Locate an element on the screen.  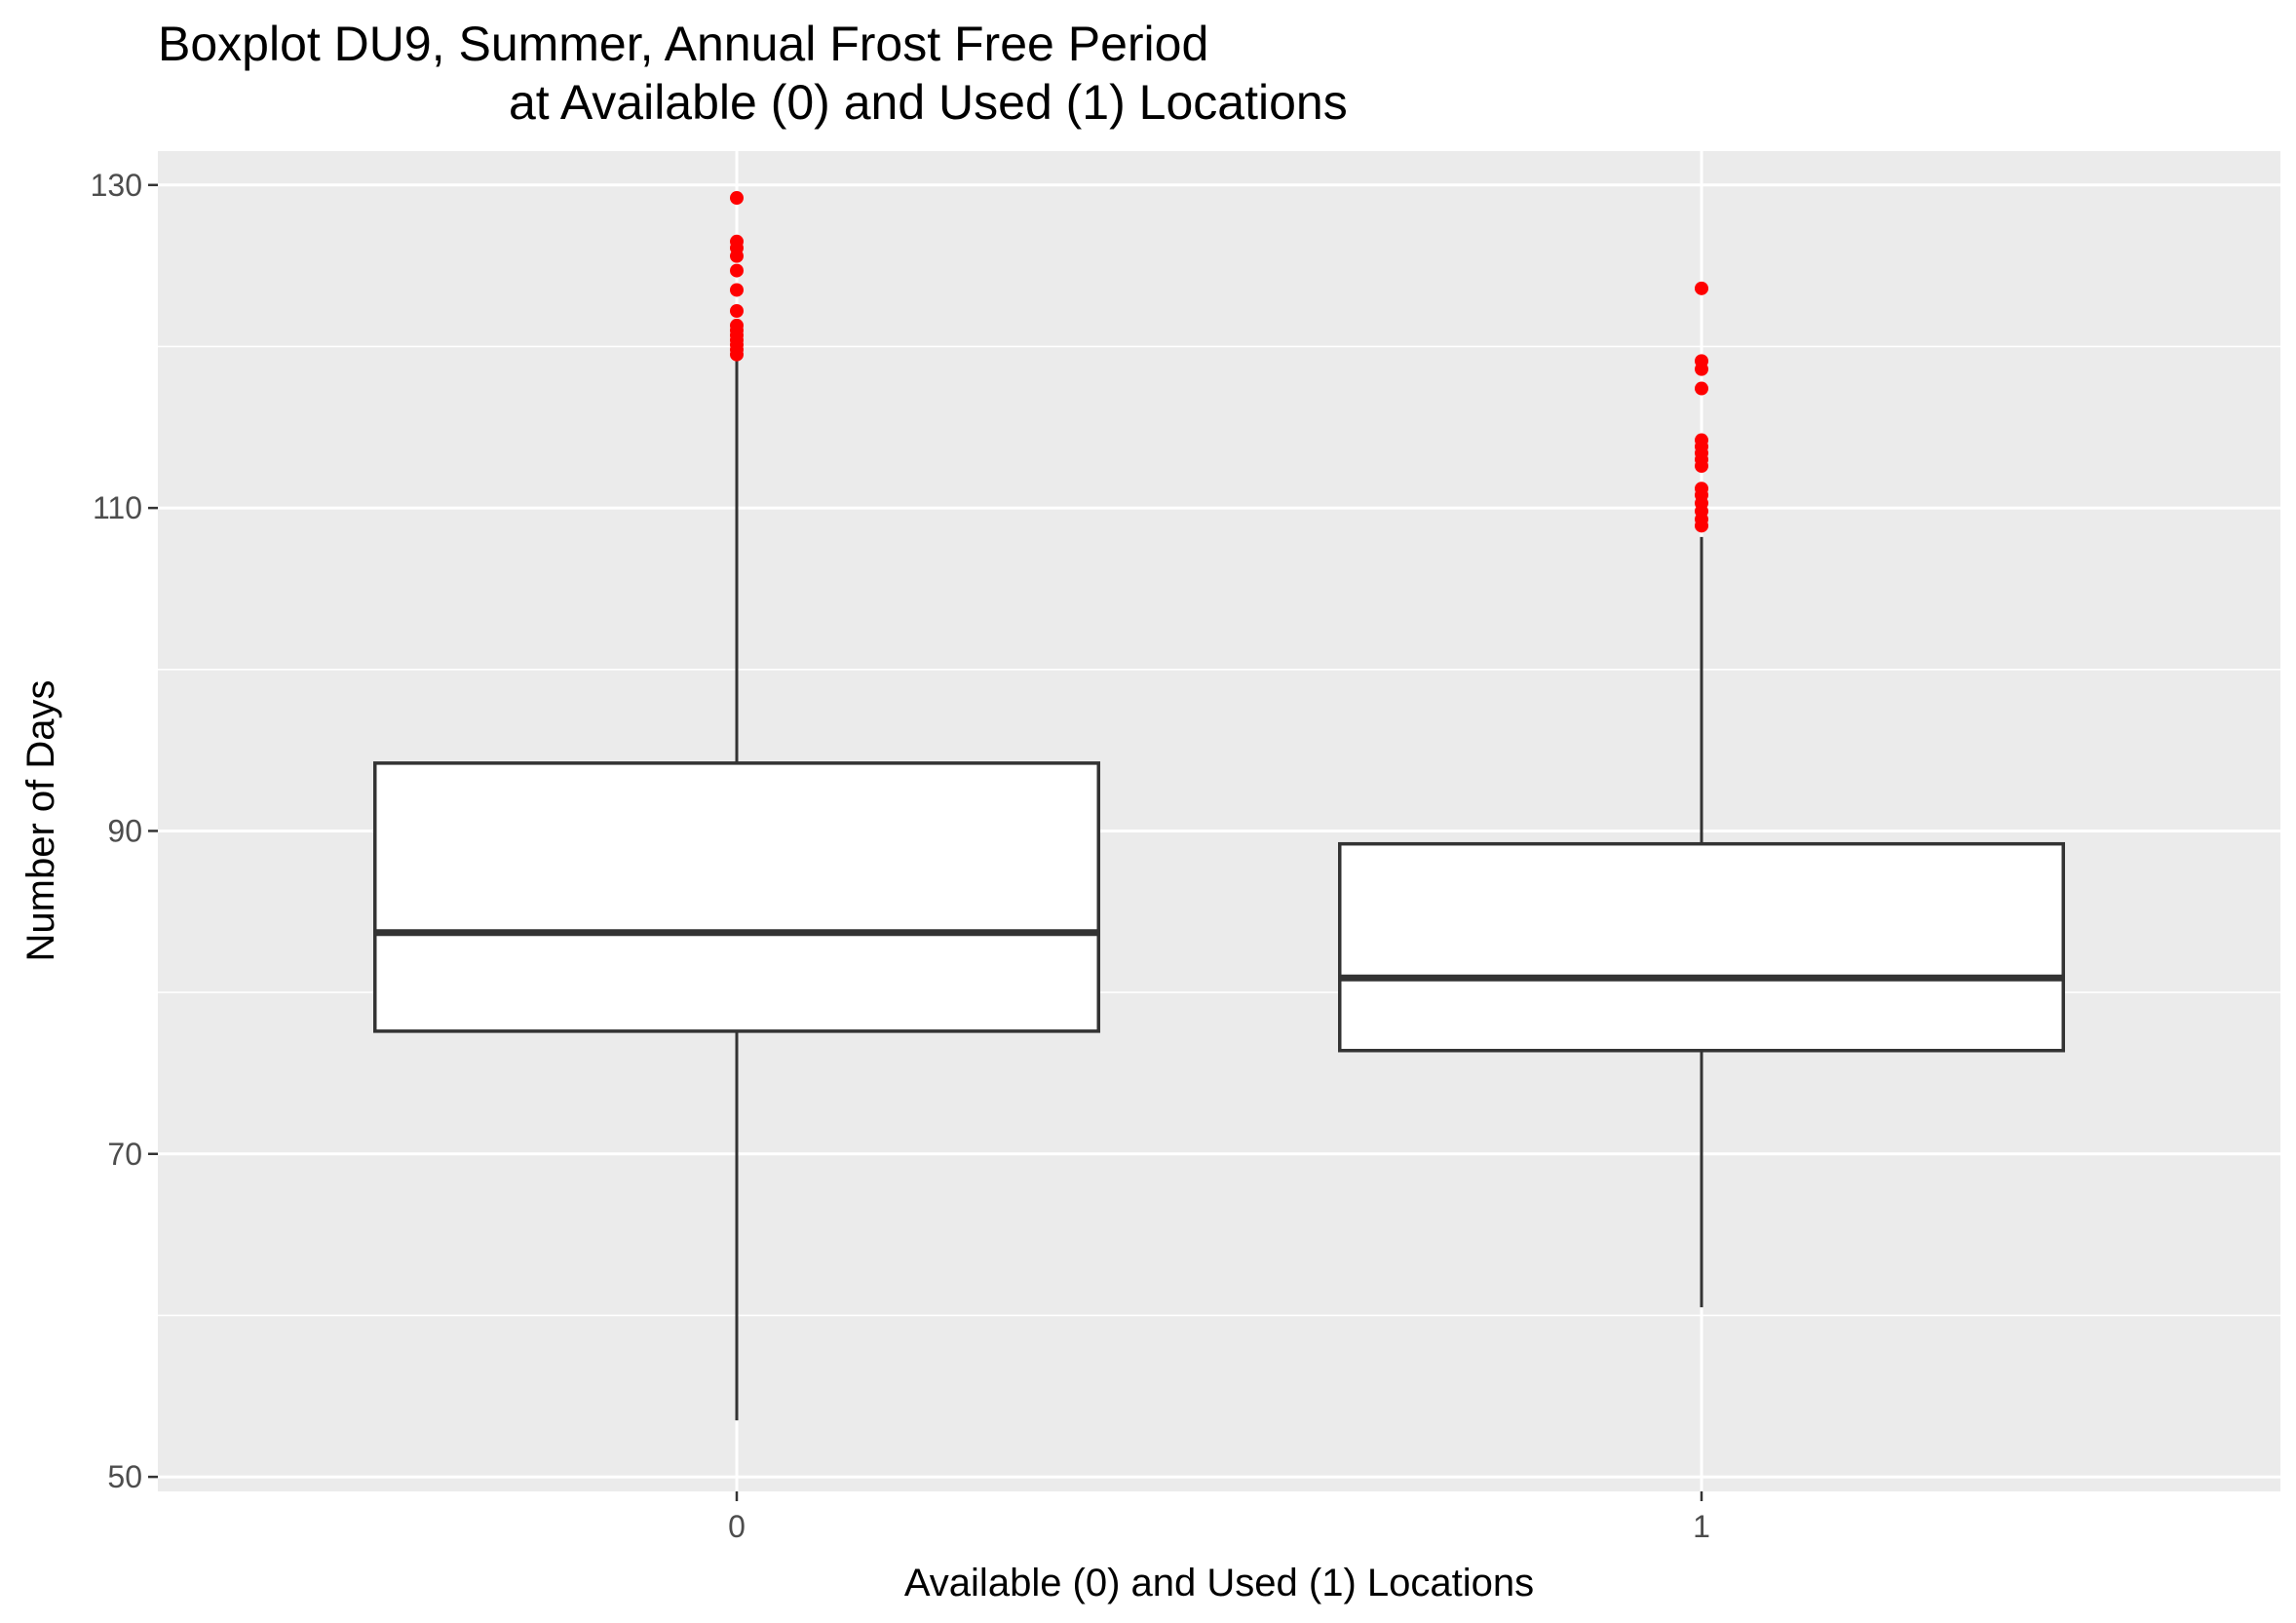
x-axis-title: Available (0) and Used (1) Locations is located at coordinates (1219, 1583).